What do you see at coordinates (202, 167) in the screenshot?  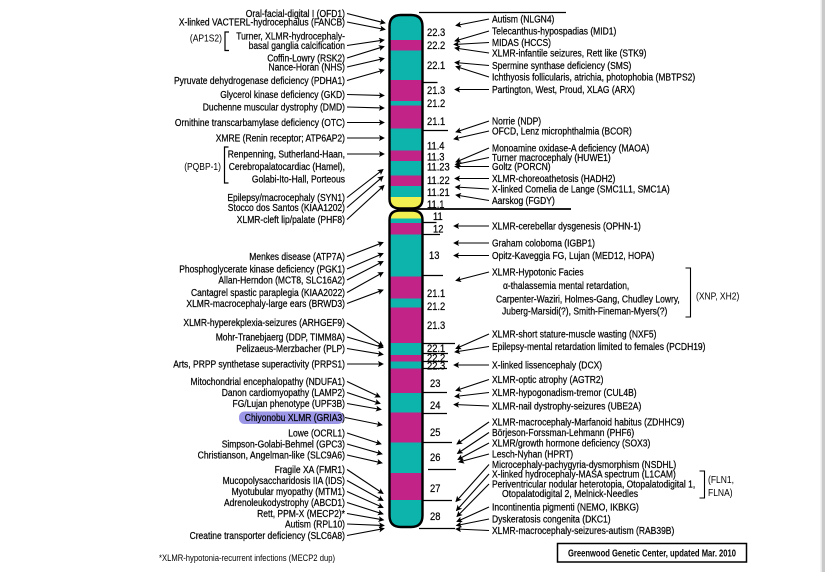 I see `svg-text: (PQBP-1)` at bounding box center [202, 167].